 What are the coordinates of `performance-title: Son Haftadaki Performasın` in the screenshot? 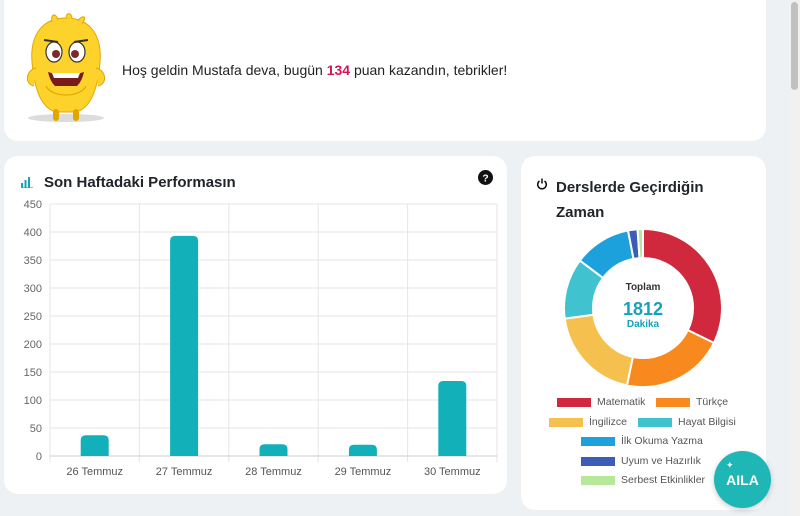 It's located at (140, 182).